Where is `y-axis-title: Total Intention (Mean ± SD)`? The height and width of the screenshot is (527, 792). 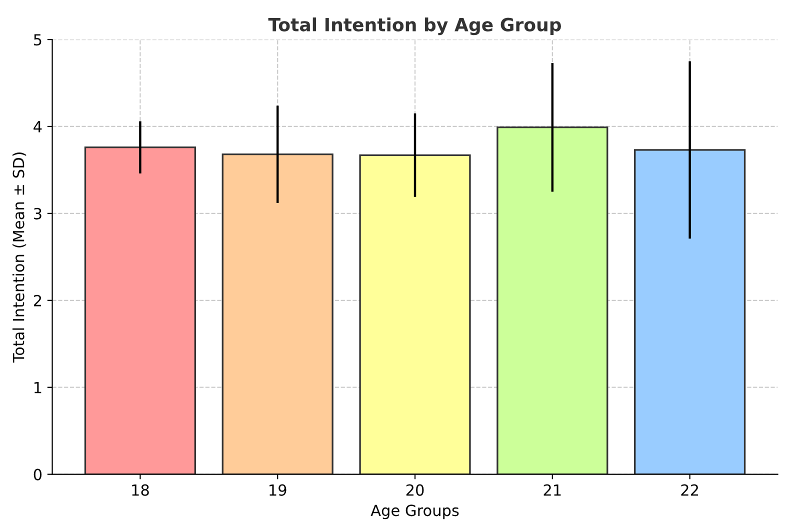 y-axis-title: Total Intention (Mean ± SD) is located at coordinates (19, 257).